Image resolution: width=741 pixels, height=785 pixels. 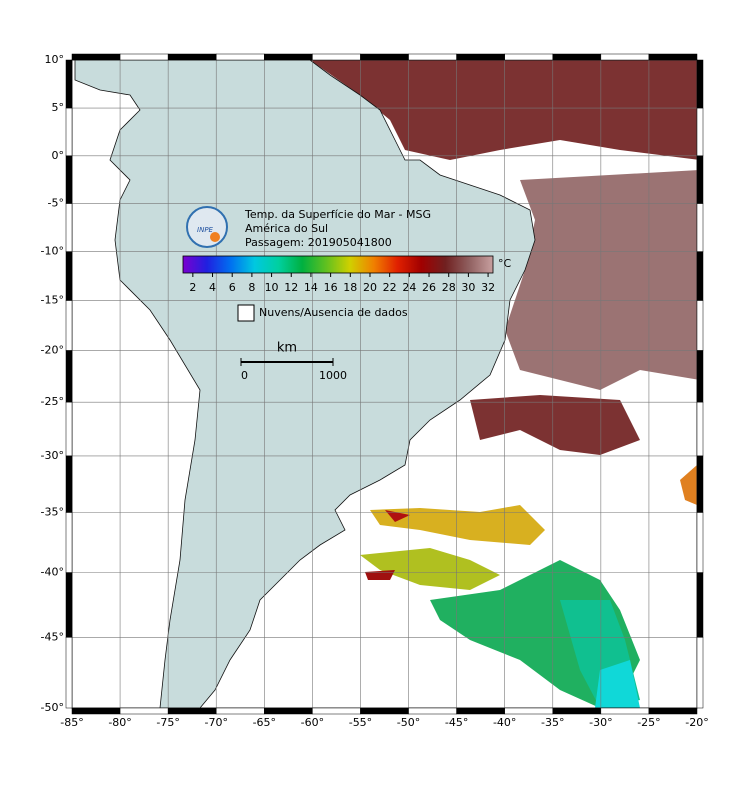 What do you see at coordinates (552, 722) in the screenshot?
I see `lon-label: -35°` at bounding box center [552, 722].